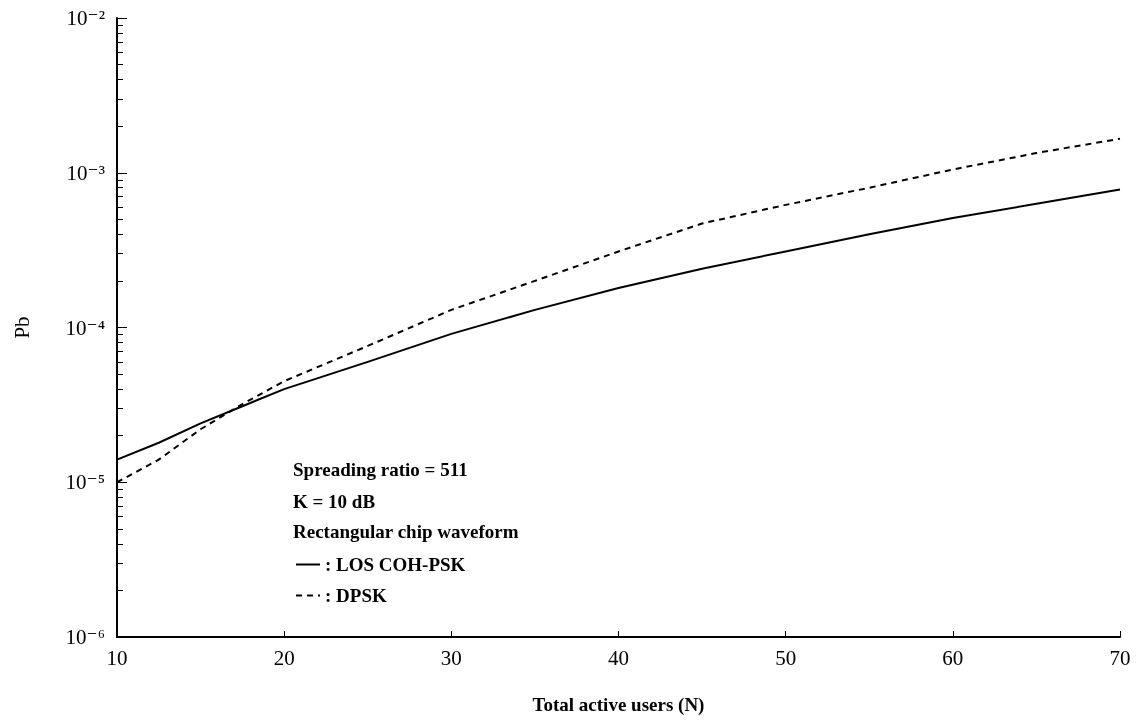 This screenshot has height=723, width=1142. Describe the element at coordinates (953, 657) in the screenshot. I see `x-tick-label: 60` at that location.